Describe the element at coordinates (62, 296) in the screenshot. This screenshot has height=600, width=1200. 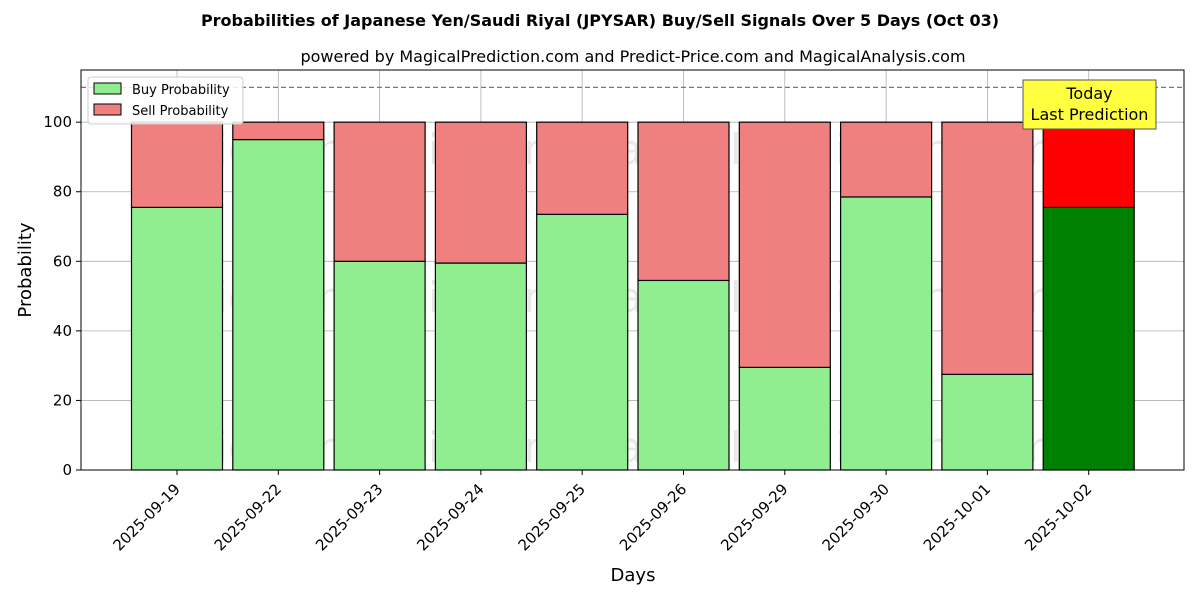
I see `y-axis-ticks: 0 20 40 60 80 100` at that location.